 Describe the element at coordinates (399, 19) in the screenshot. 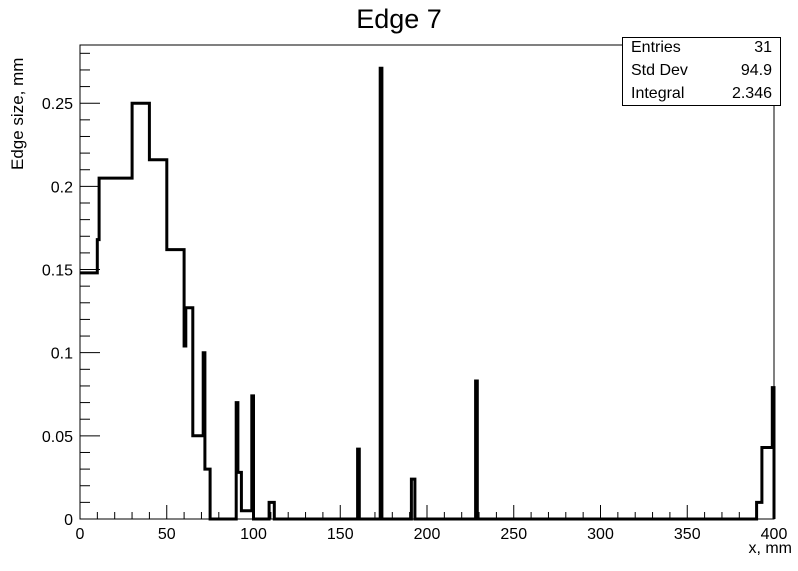

I see `chart-title: Edge 7` at that location.